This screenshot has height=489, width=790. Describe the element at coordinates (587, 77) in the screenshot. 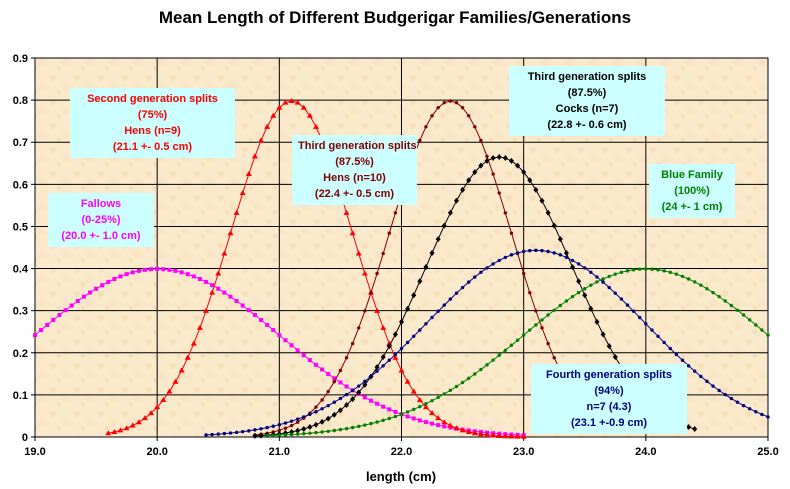

I see `annotation-line: Third generation splits` at that location.